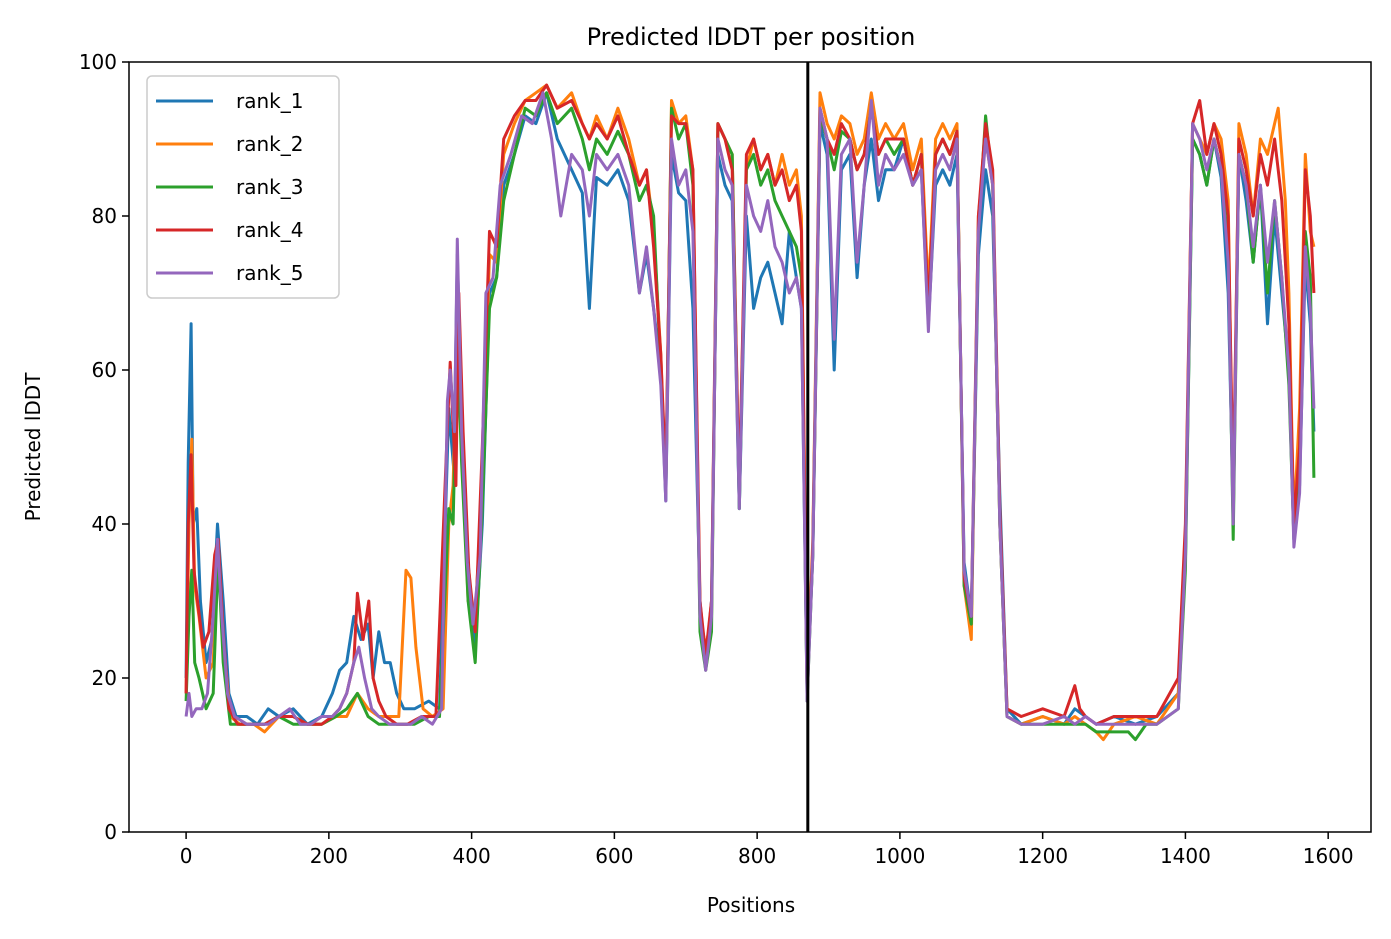 The image size is (1391, 939). Describe the element at coordinates (33, 447) in the screenshot. I see `y-axis-title: Predicted lDDT` at that location.